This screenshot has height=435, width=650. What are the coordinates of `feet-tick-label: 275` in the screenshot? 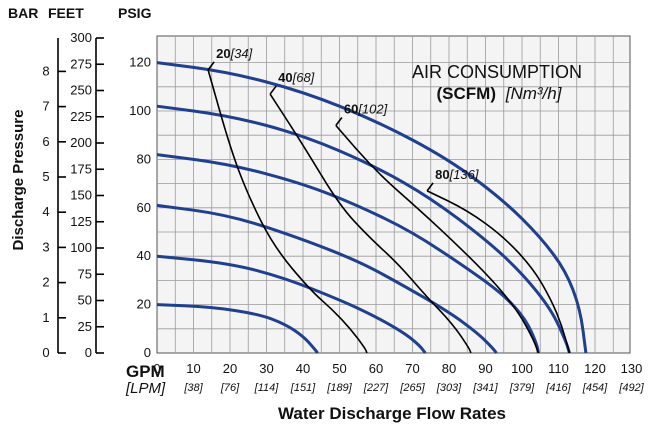 It's located at (81, 63).